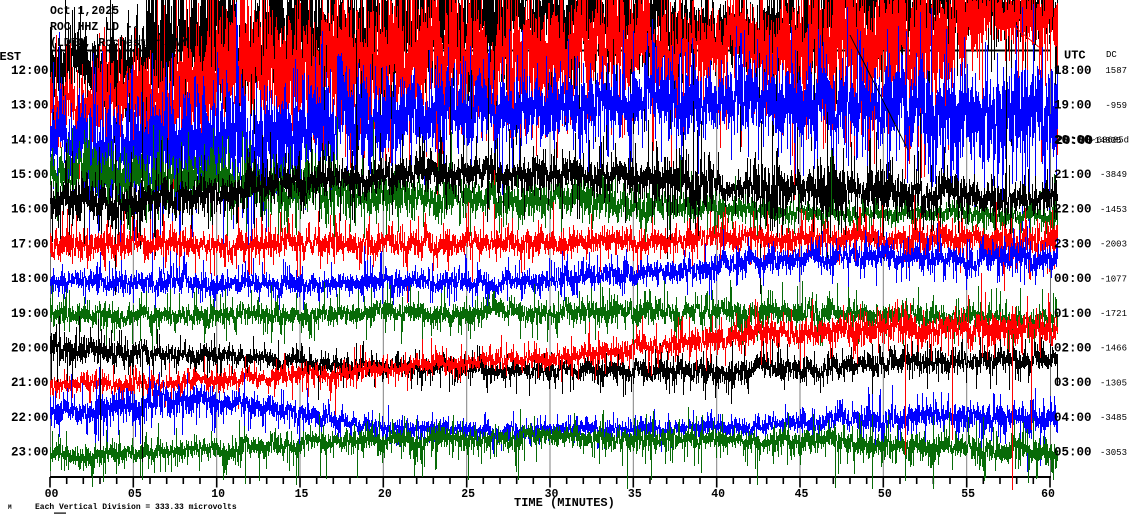 The height and width of the screenshot is (519, 1130). I want to click on svg-text: 45, so click(802, 494).